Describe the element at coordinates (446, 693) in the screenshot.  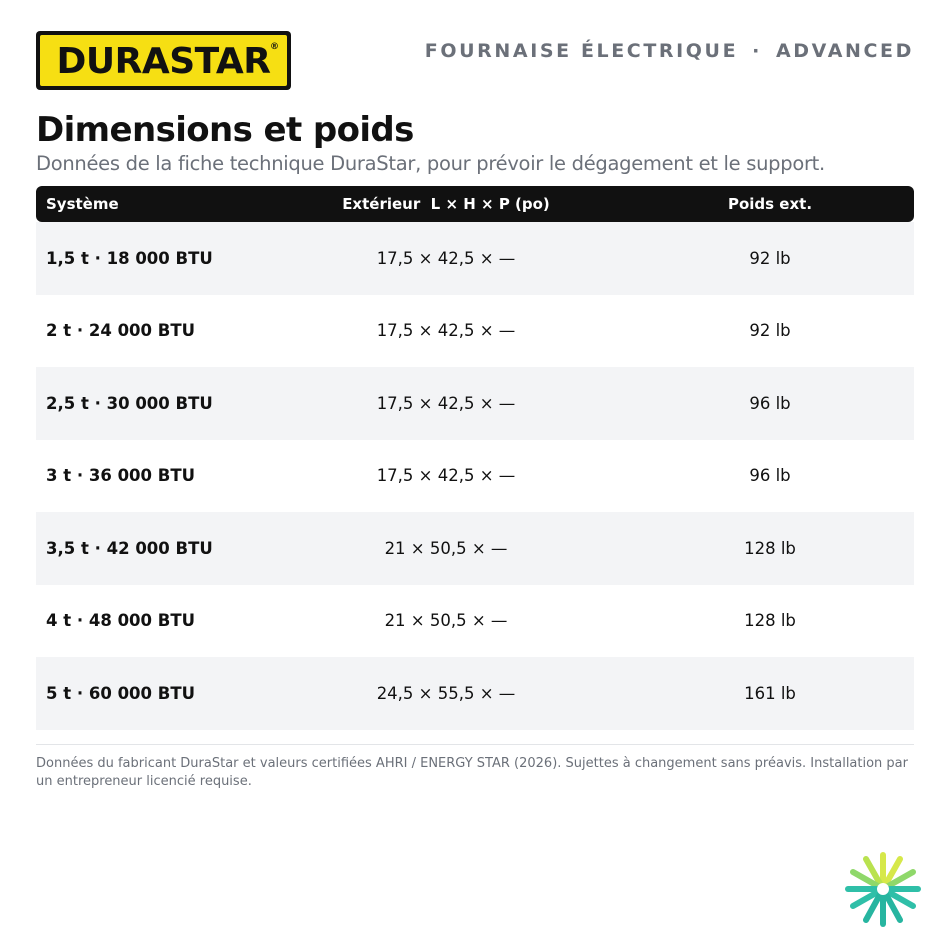
I see `cell-exterior: 24,5 × 55,5 × —` at that location.